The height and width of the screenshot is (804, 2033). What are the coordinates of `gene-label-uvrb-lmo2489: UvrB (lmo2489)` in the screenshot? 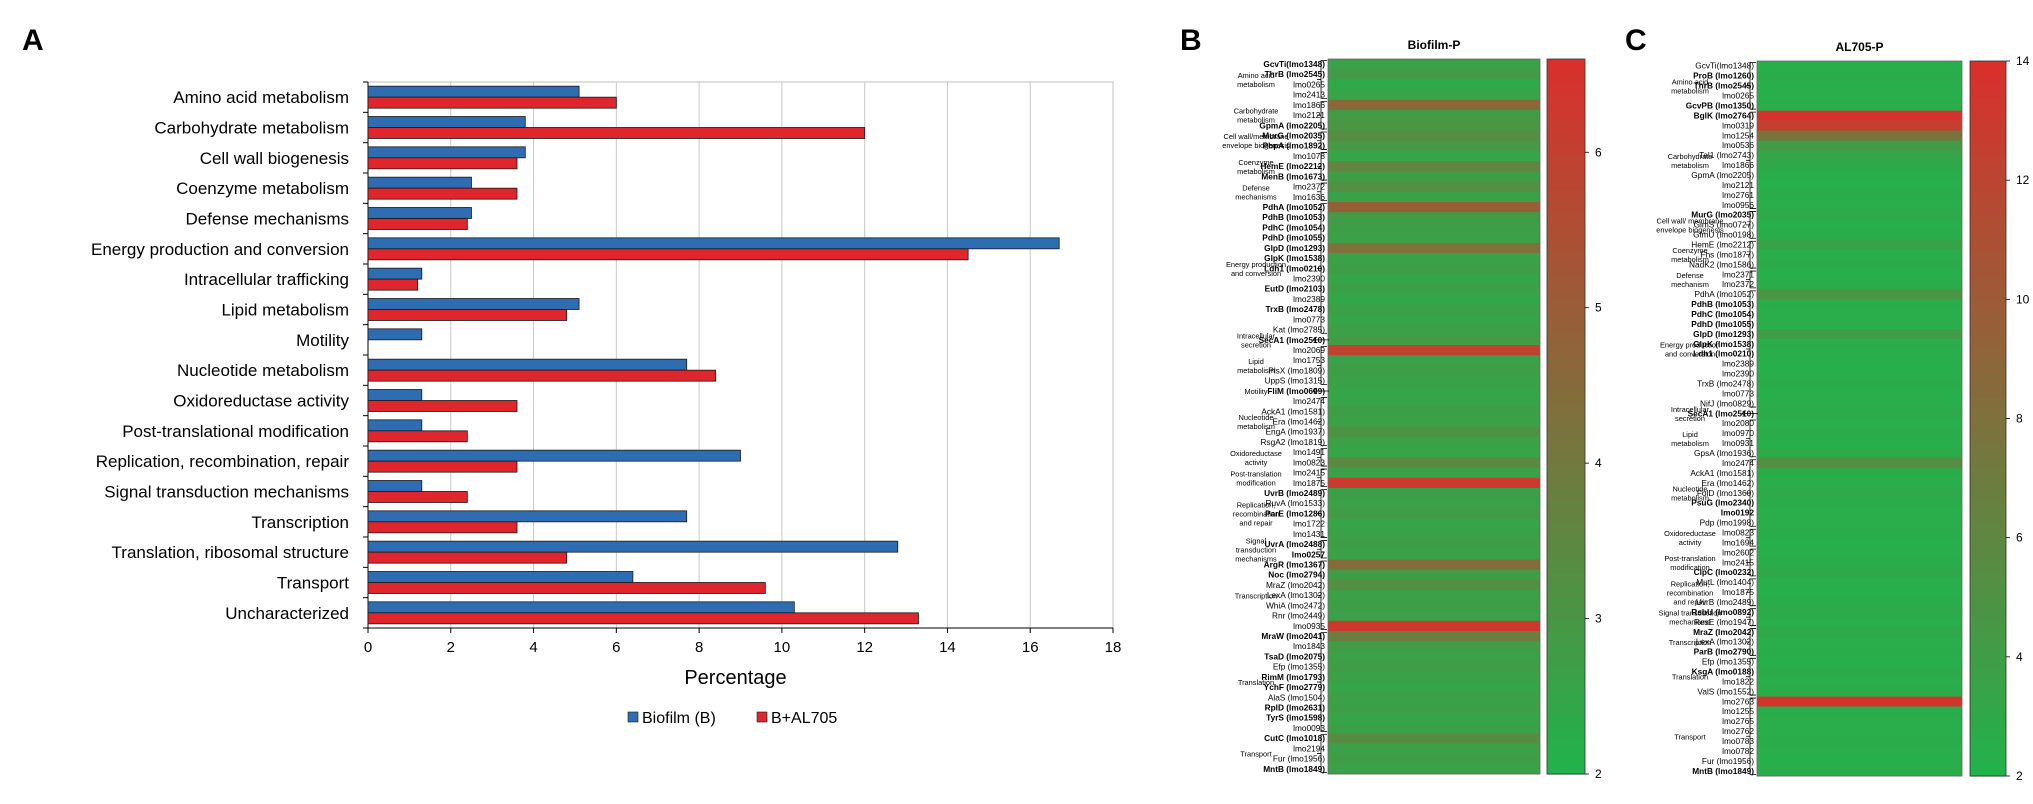 It's located at (1725, 602).